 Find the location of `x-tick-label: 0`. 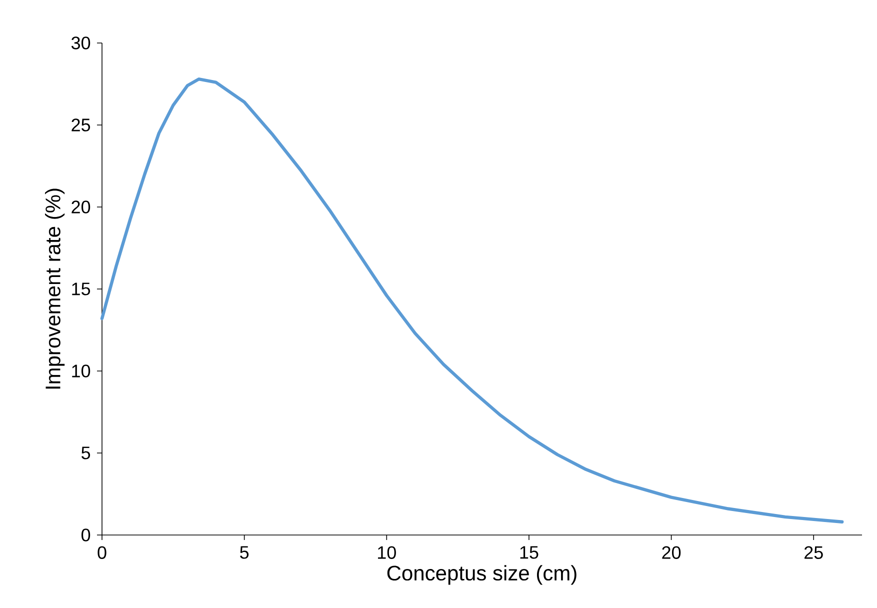

x-tick-label: 0 is located at coordinates (102, 552).